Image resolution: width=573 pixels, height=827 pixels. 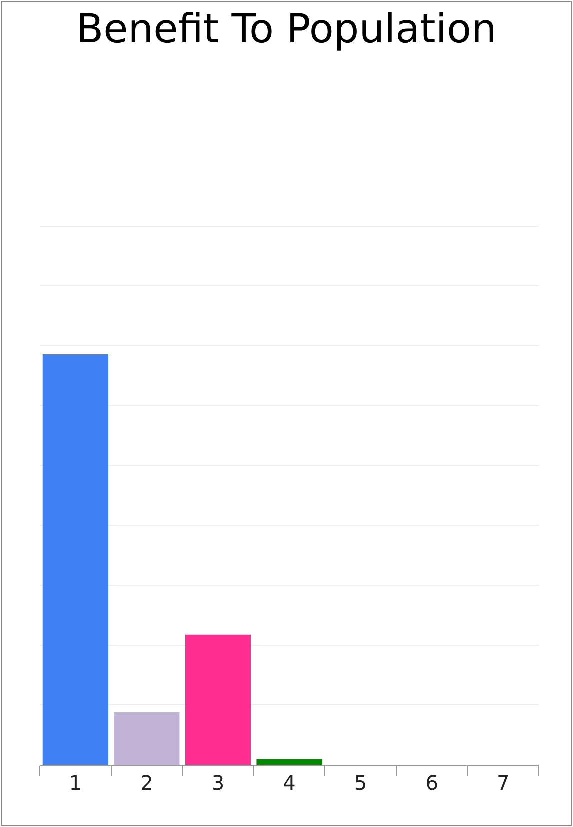 What do you see at coordinates (289, 783) in the screenshot?
I see `x-tick-label: 4` at bounding box center [289, 783].